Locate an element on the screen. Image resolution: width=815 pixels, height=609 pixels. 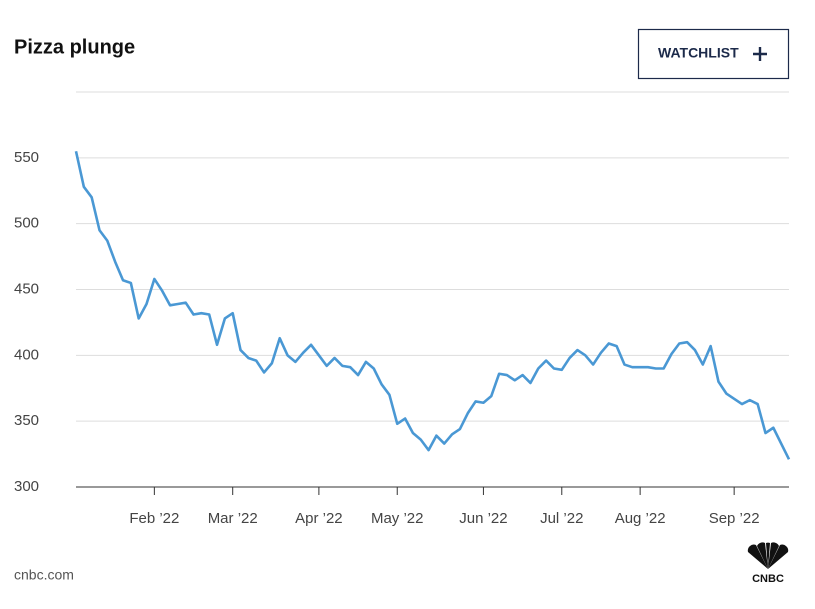
y-tick-label: 500 is located at coordinates (26, 223).